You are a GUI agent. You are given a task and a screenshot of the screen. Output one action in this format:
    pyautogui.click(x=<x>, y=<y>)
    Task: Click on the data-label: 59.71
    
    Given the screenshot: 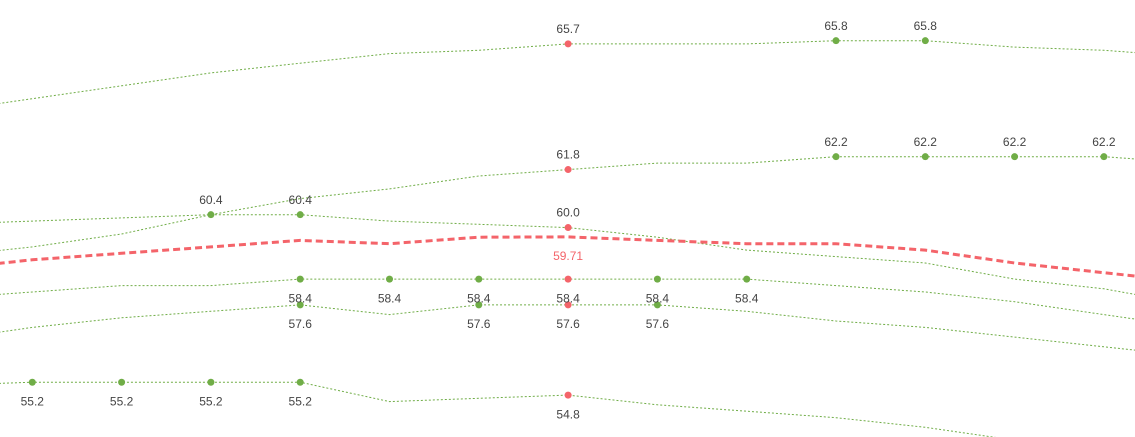 What is the action you would take?
    pyautogui.click(x=568, y=256)
    